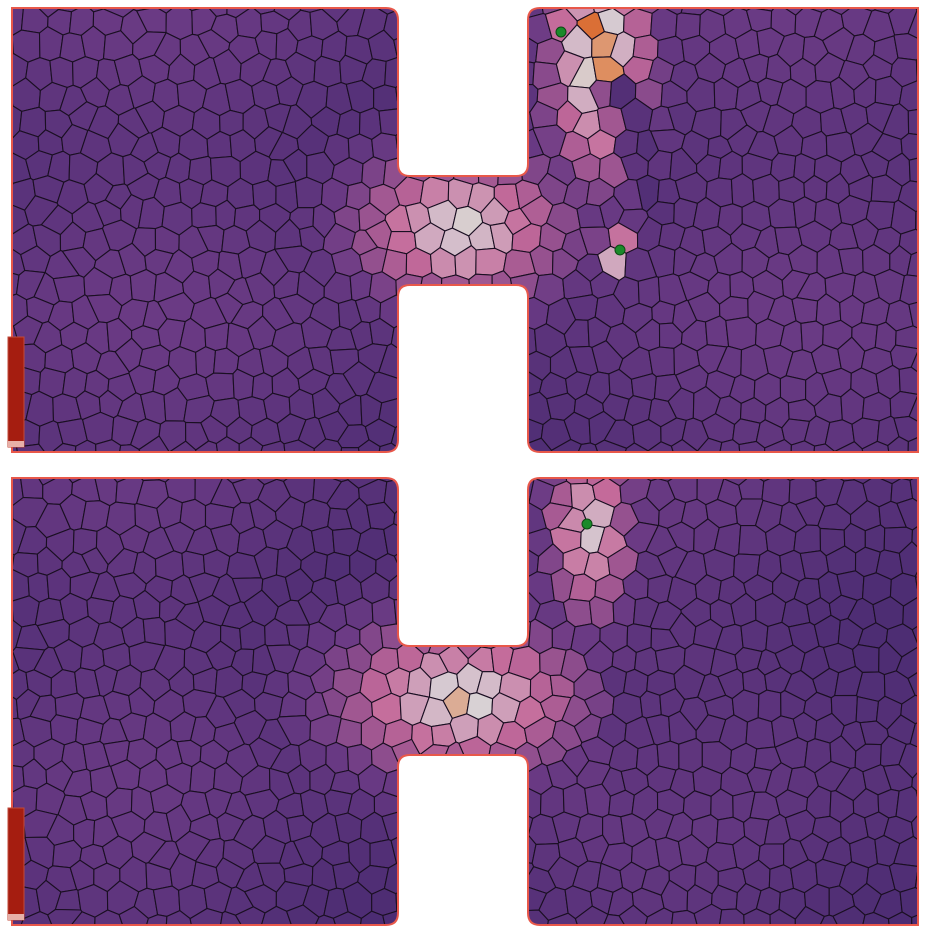 The height and width of the screenshot is (933, 928). Describe the element at coordinates (587, 524) in the screenshot. I see `green-marker-top` at that location.